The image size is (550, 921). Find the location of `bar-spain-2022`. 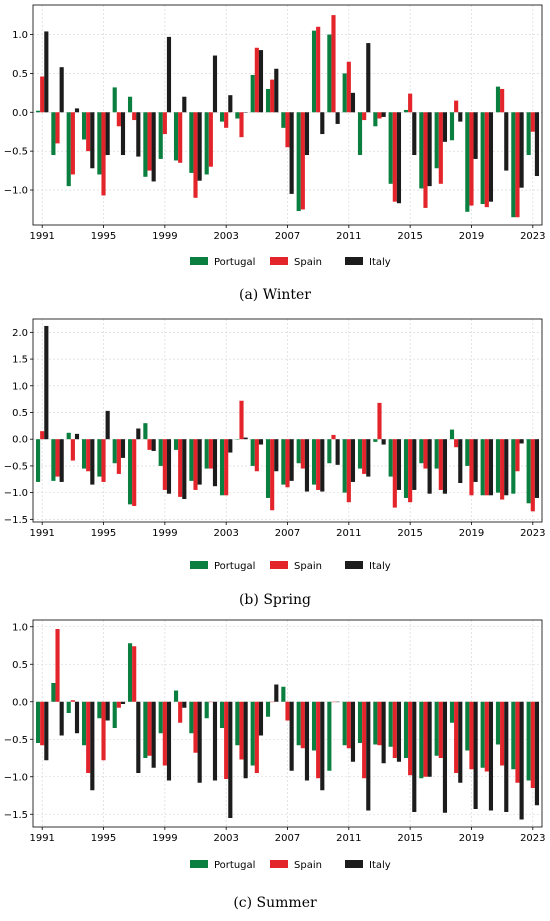

bar-spain-2022 is located at coordinates (517, 742).